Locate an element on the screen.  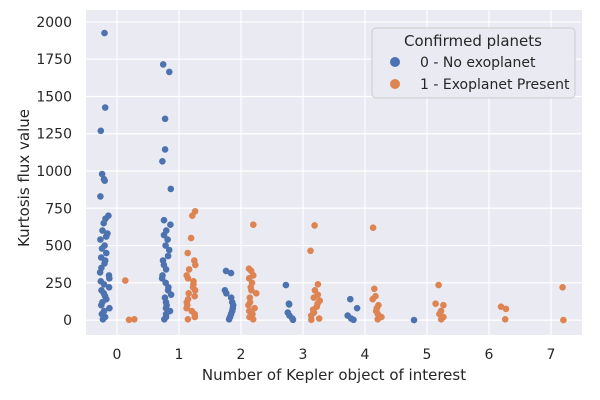
x-tick-label: 4 is located at coordinates (365, 355).